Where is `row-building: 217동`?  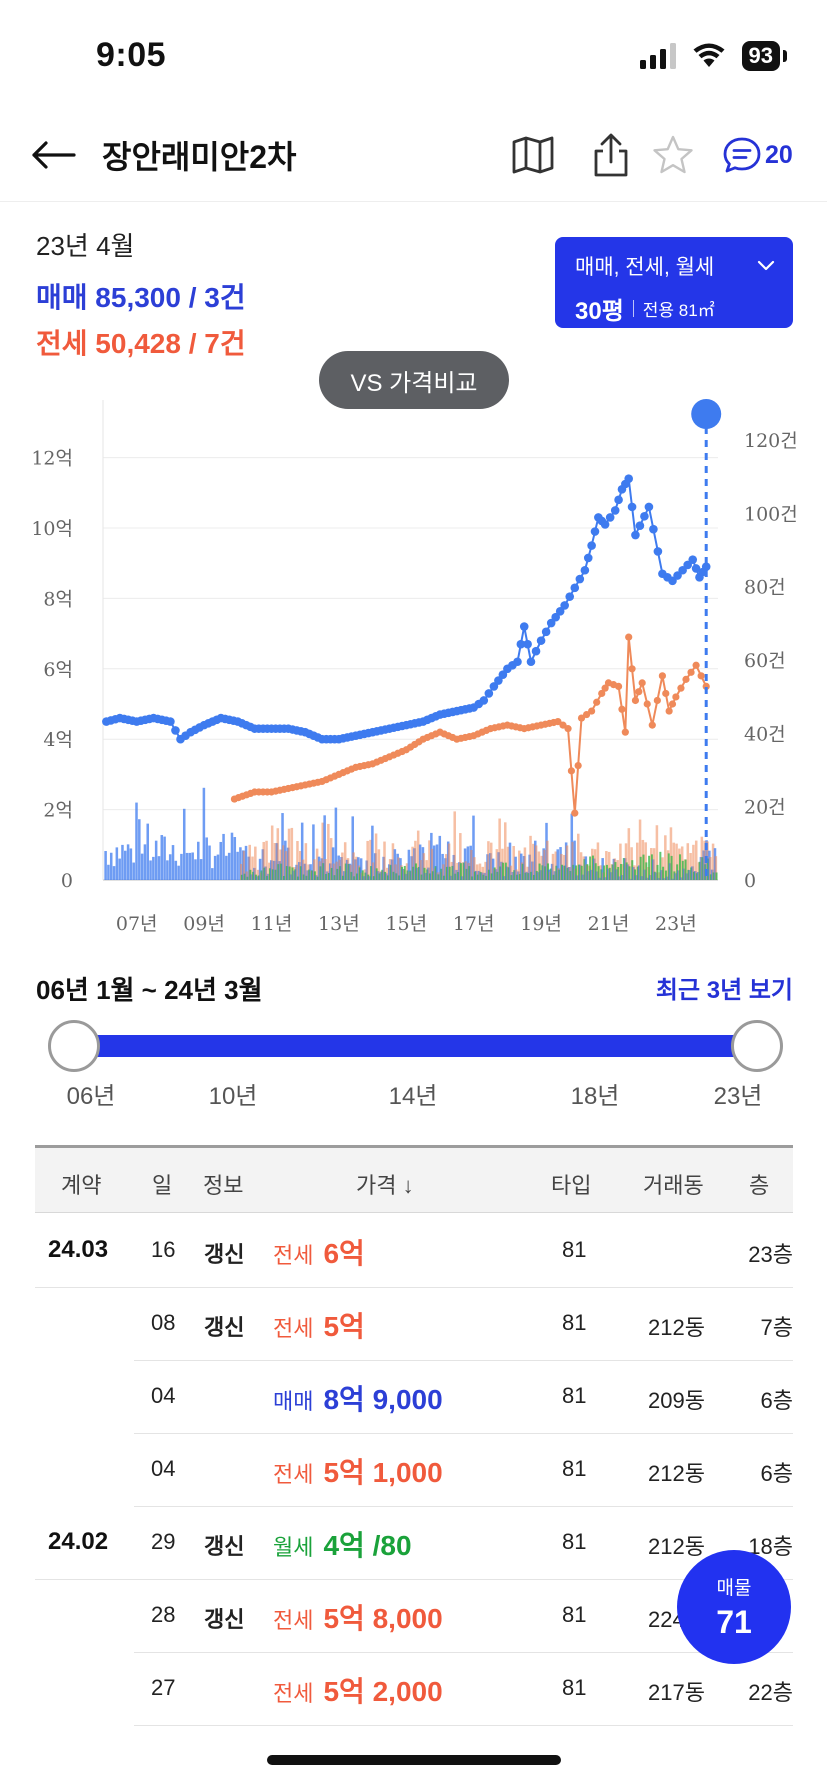 row-building: 217동 is located at coordinates (676, 1692).